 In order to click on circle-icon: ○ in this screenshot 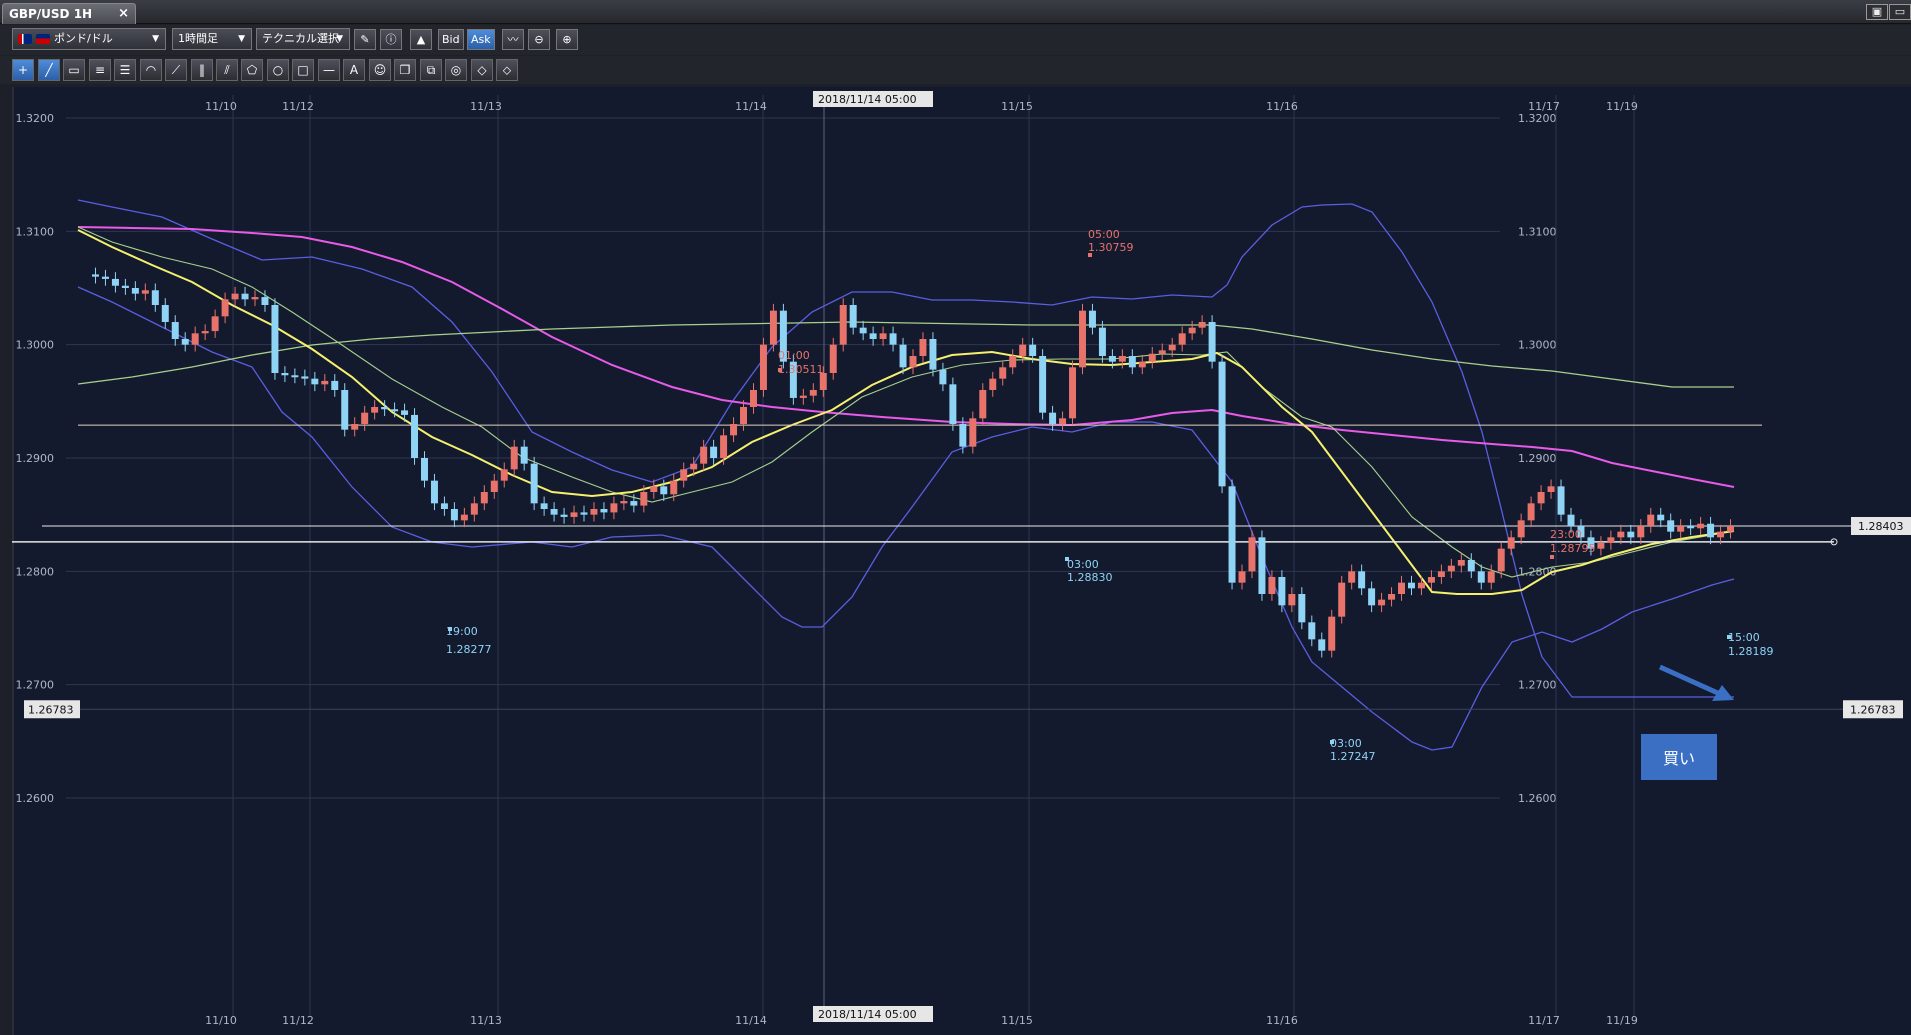, I will do `click(278, 70)`.